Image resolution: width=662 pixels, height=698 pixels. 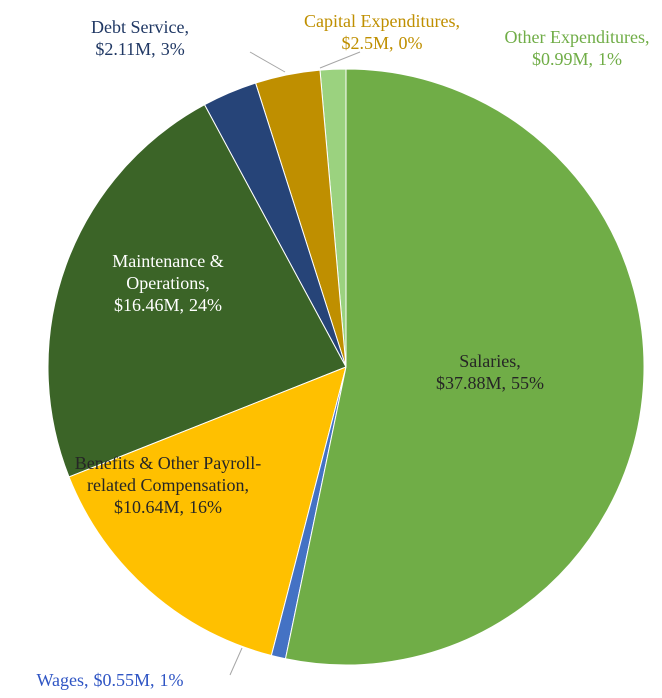 What do you see at coordinates (140, 38) in the screenshot?
I see `data-label: Debt Service, $2.11M, 3%` at bounding box center [140, 38].